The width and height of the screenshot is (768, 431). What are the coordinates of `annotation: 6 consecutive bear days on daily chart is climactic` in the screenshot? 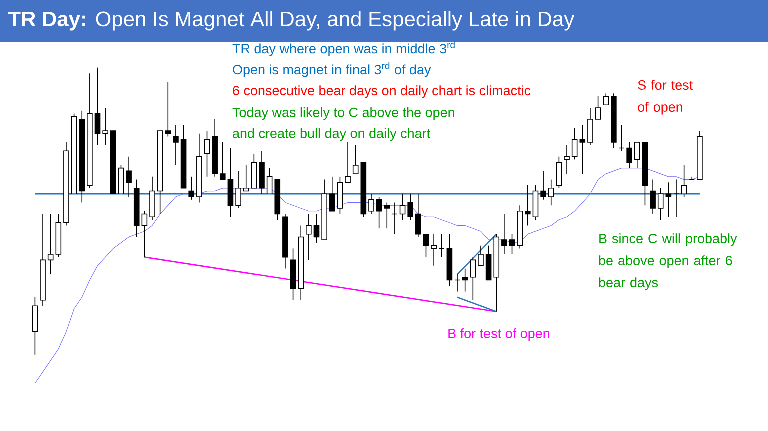 It's located at (382, 92).